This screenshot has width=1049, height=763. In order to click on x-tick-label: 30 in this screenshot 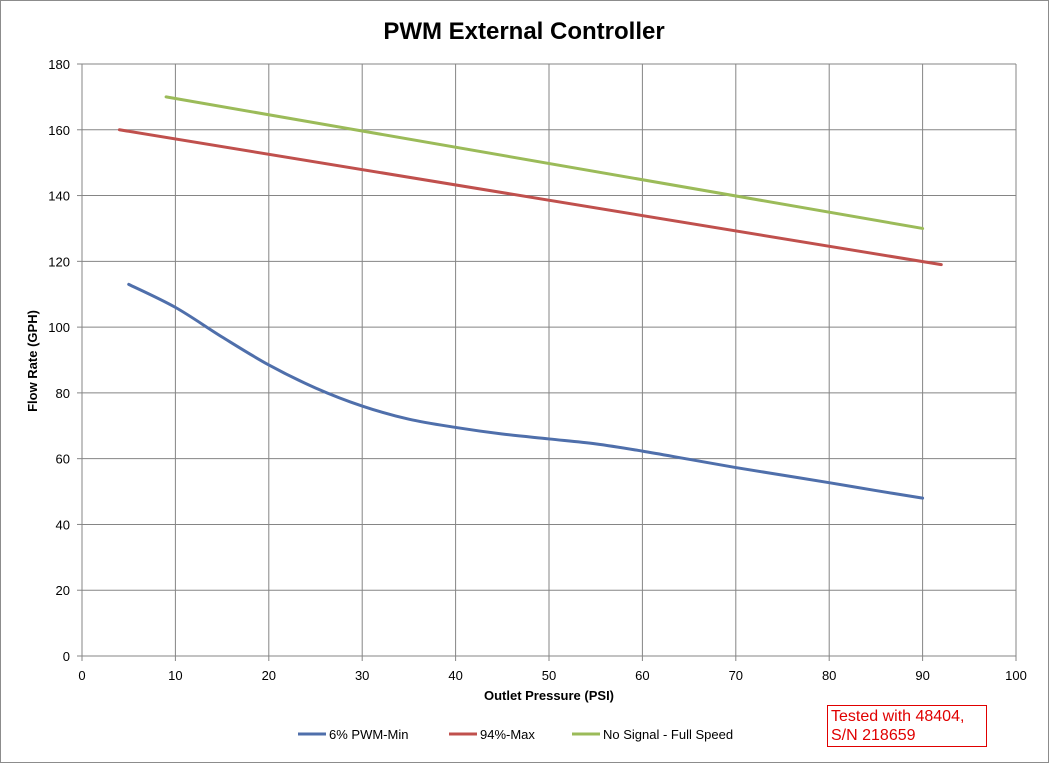, I will do `click(362, 675)`.